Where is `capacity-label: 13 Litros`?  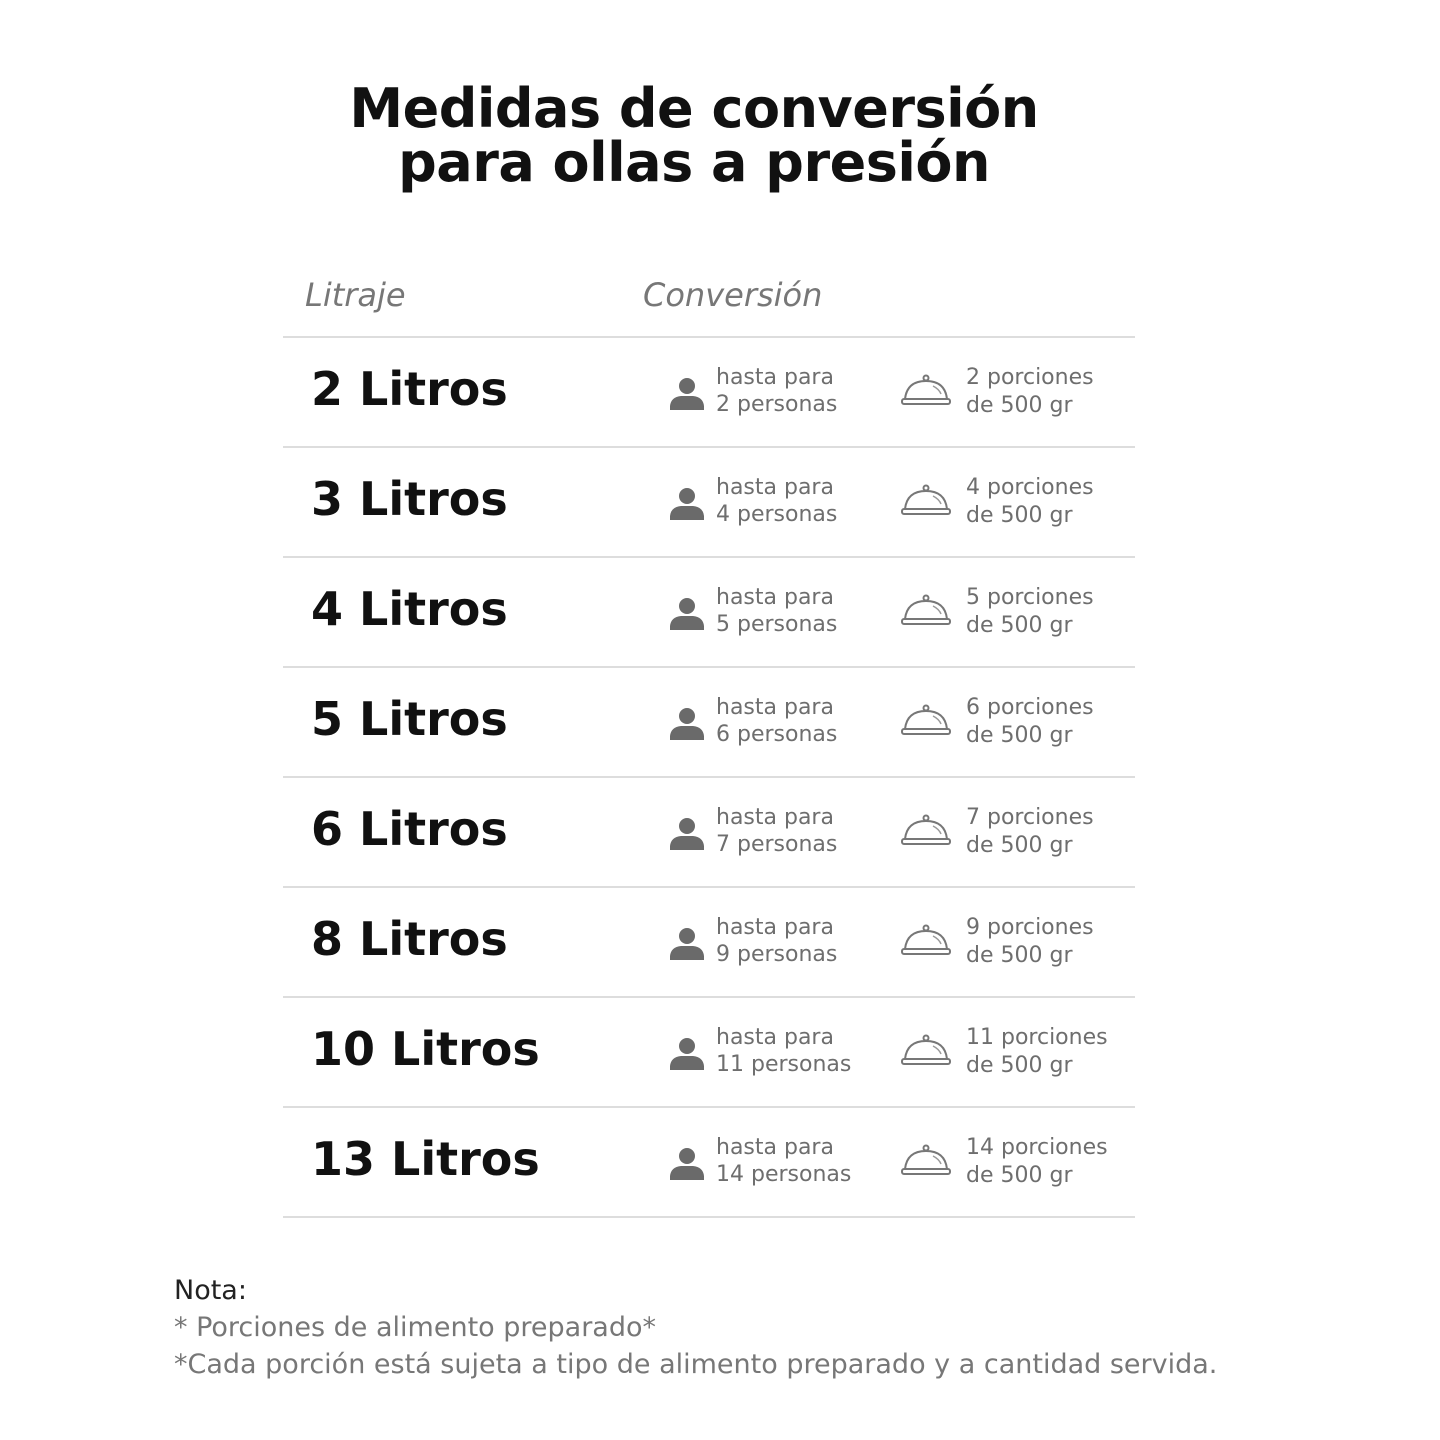 capacity-label: 13 Litros is located at coordinates (425, 1159).